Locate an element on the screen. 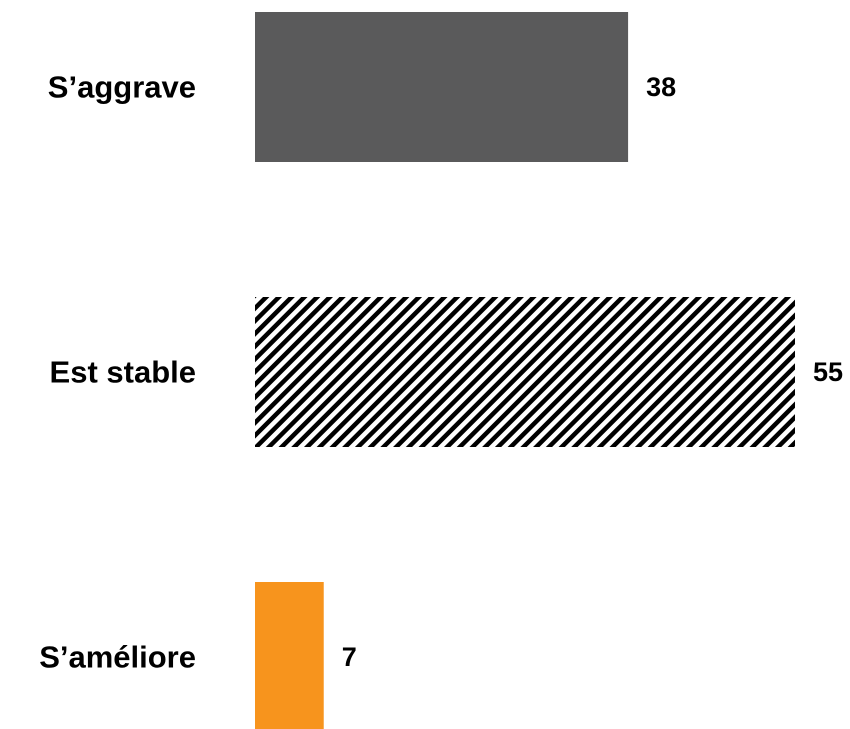 The width and height of the screenshot is (850, 729). bar-est-stable is located at coordinates (525, 372).